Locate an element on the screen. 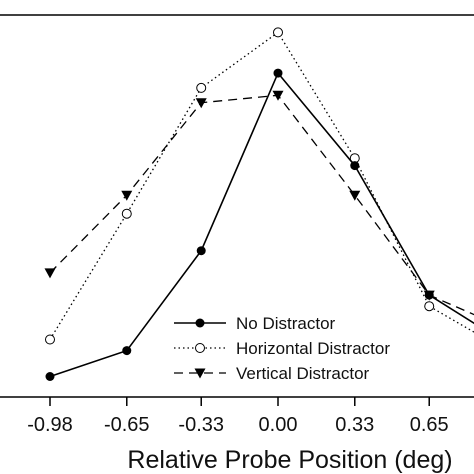 The image size is (474, 474). x-tick-label: 0.33 is located at coordinates (354, 425).